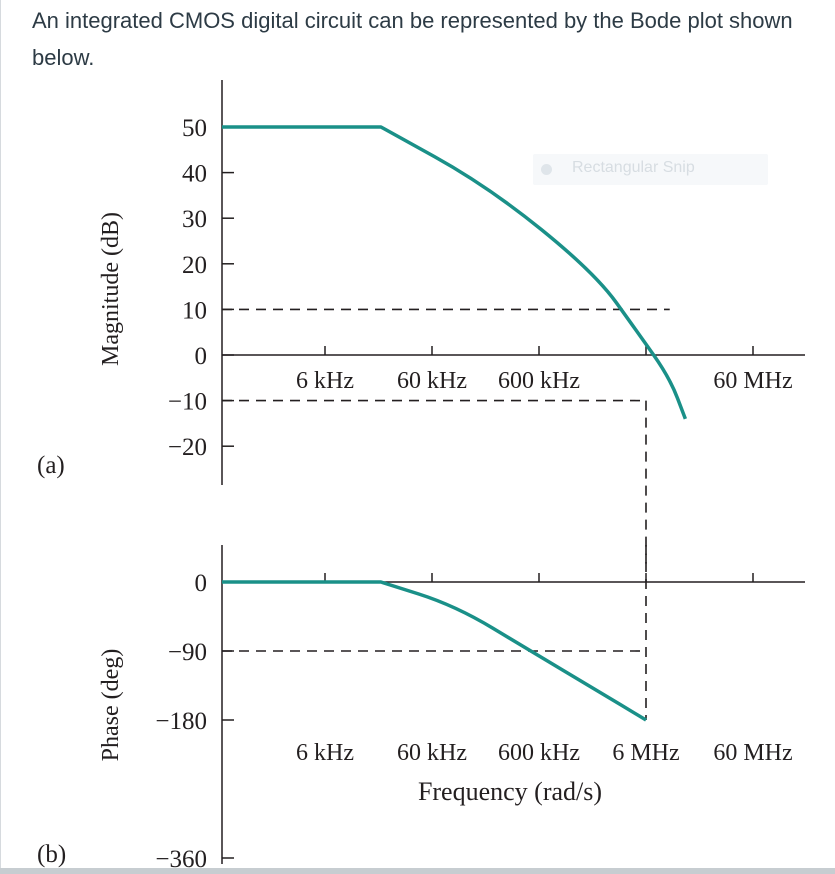 This screenshot has height=874, width=835. What do you see at coordinates (187, 402) in the screenshot?
I see `y-tick-label-10: −10` at bounding box center [187, 402].